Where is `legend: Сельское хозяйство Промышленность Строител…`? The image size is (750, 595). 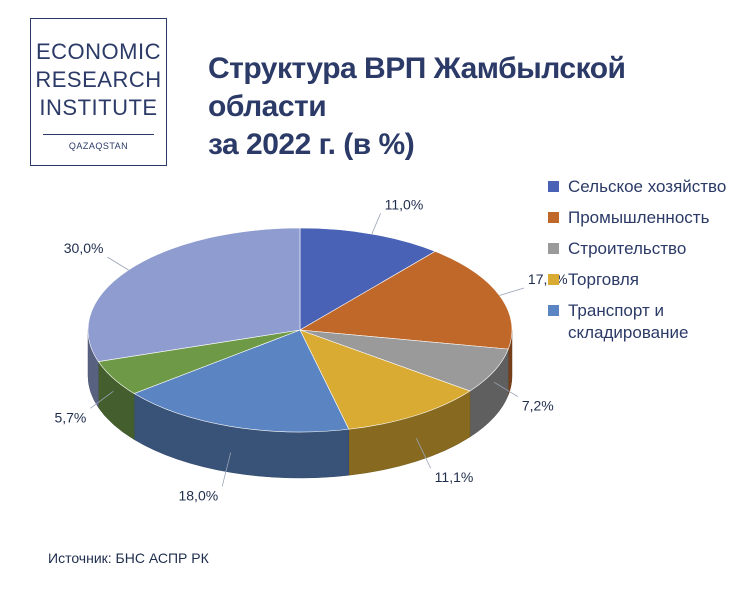
legend: Сельское хозяйство Промышленность Строител… is located at coordinates (648, 264).